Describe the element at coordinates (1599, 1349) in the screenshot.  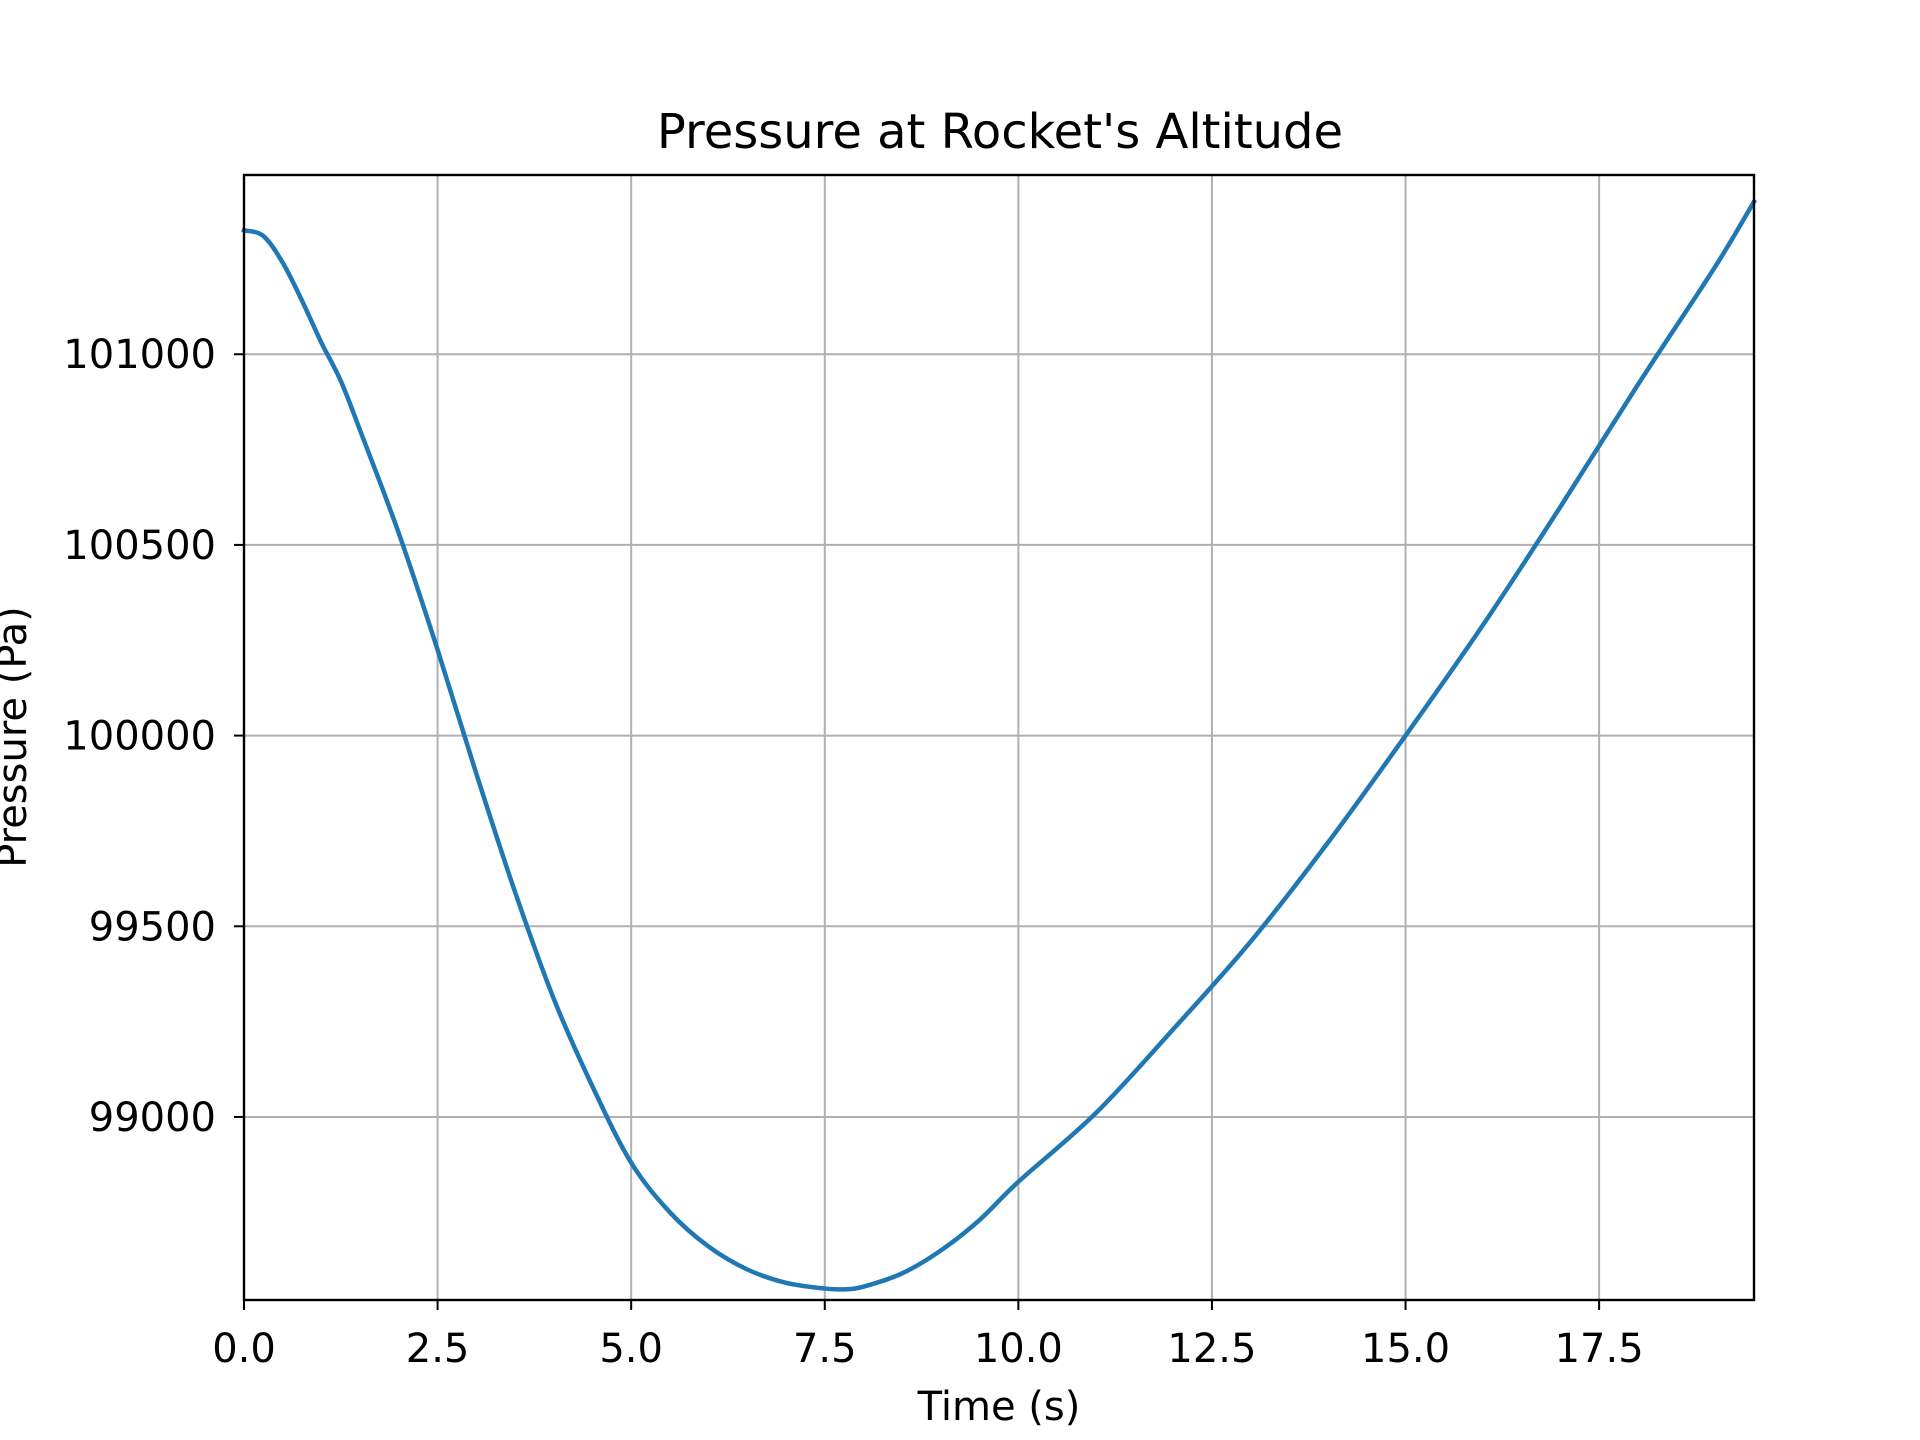
I see `x-tick-label: 17.5` at that location.